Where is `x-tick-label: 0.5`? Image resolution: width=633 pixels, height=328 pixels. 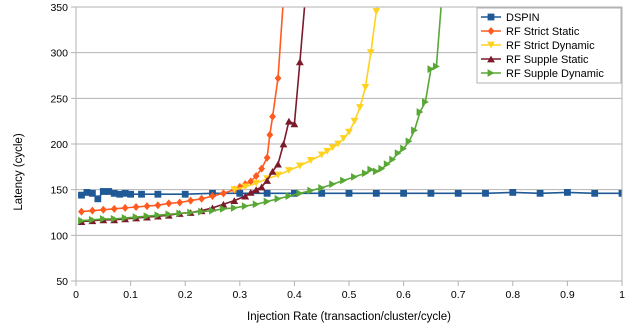
x-tick-label: 0.5 is located at coordinates (349, 295).